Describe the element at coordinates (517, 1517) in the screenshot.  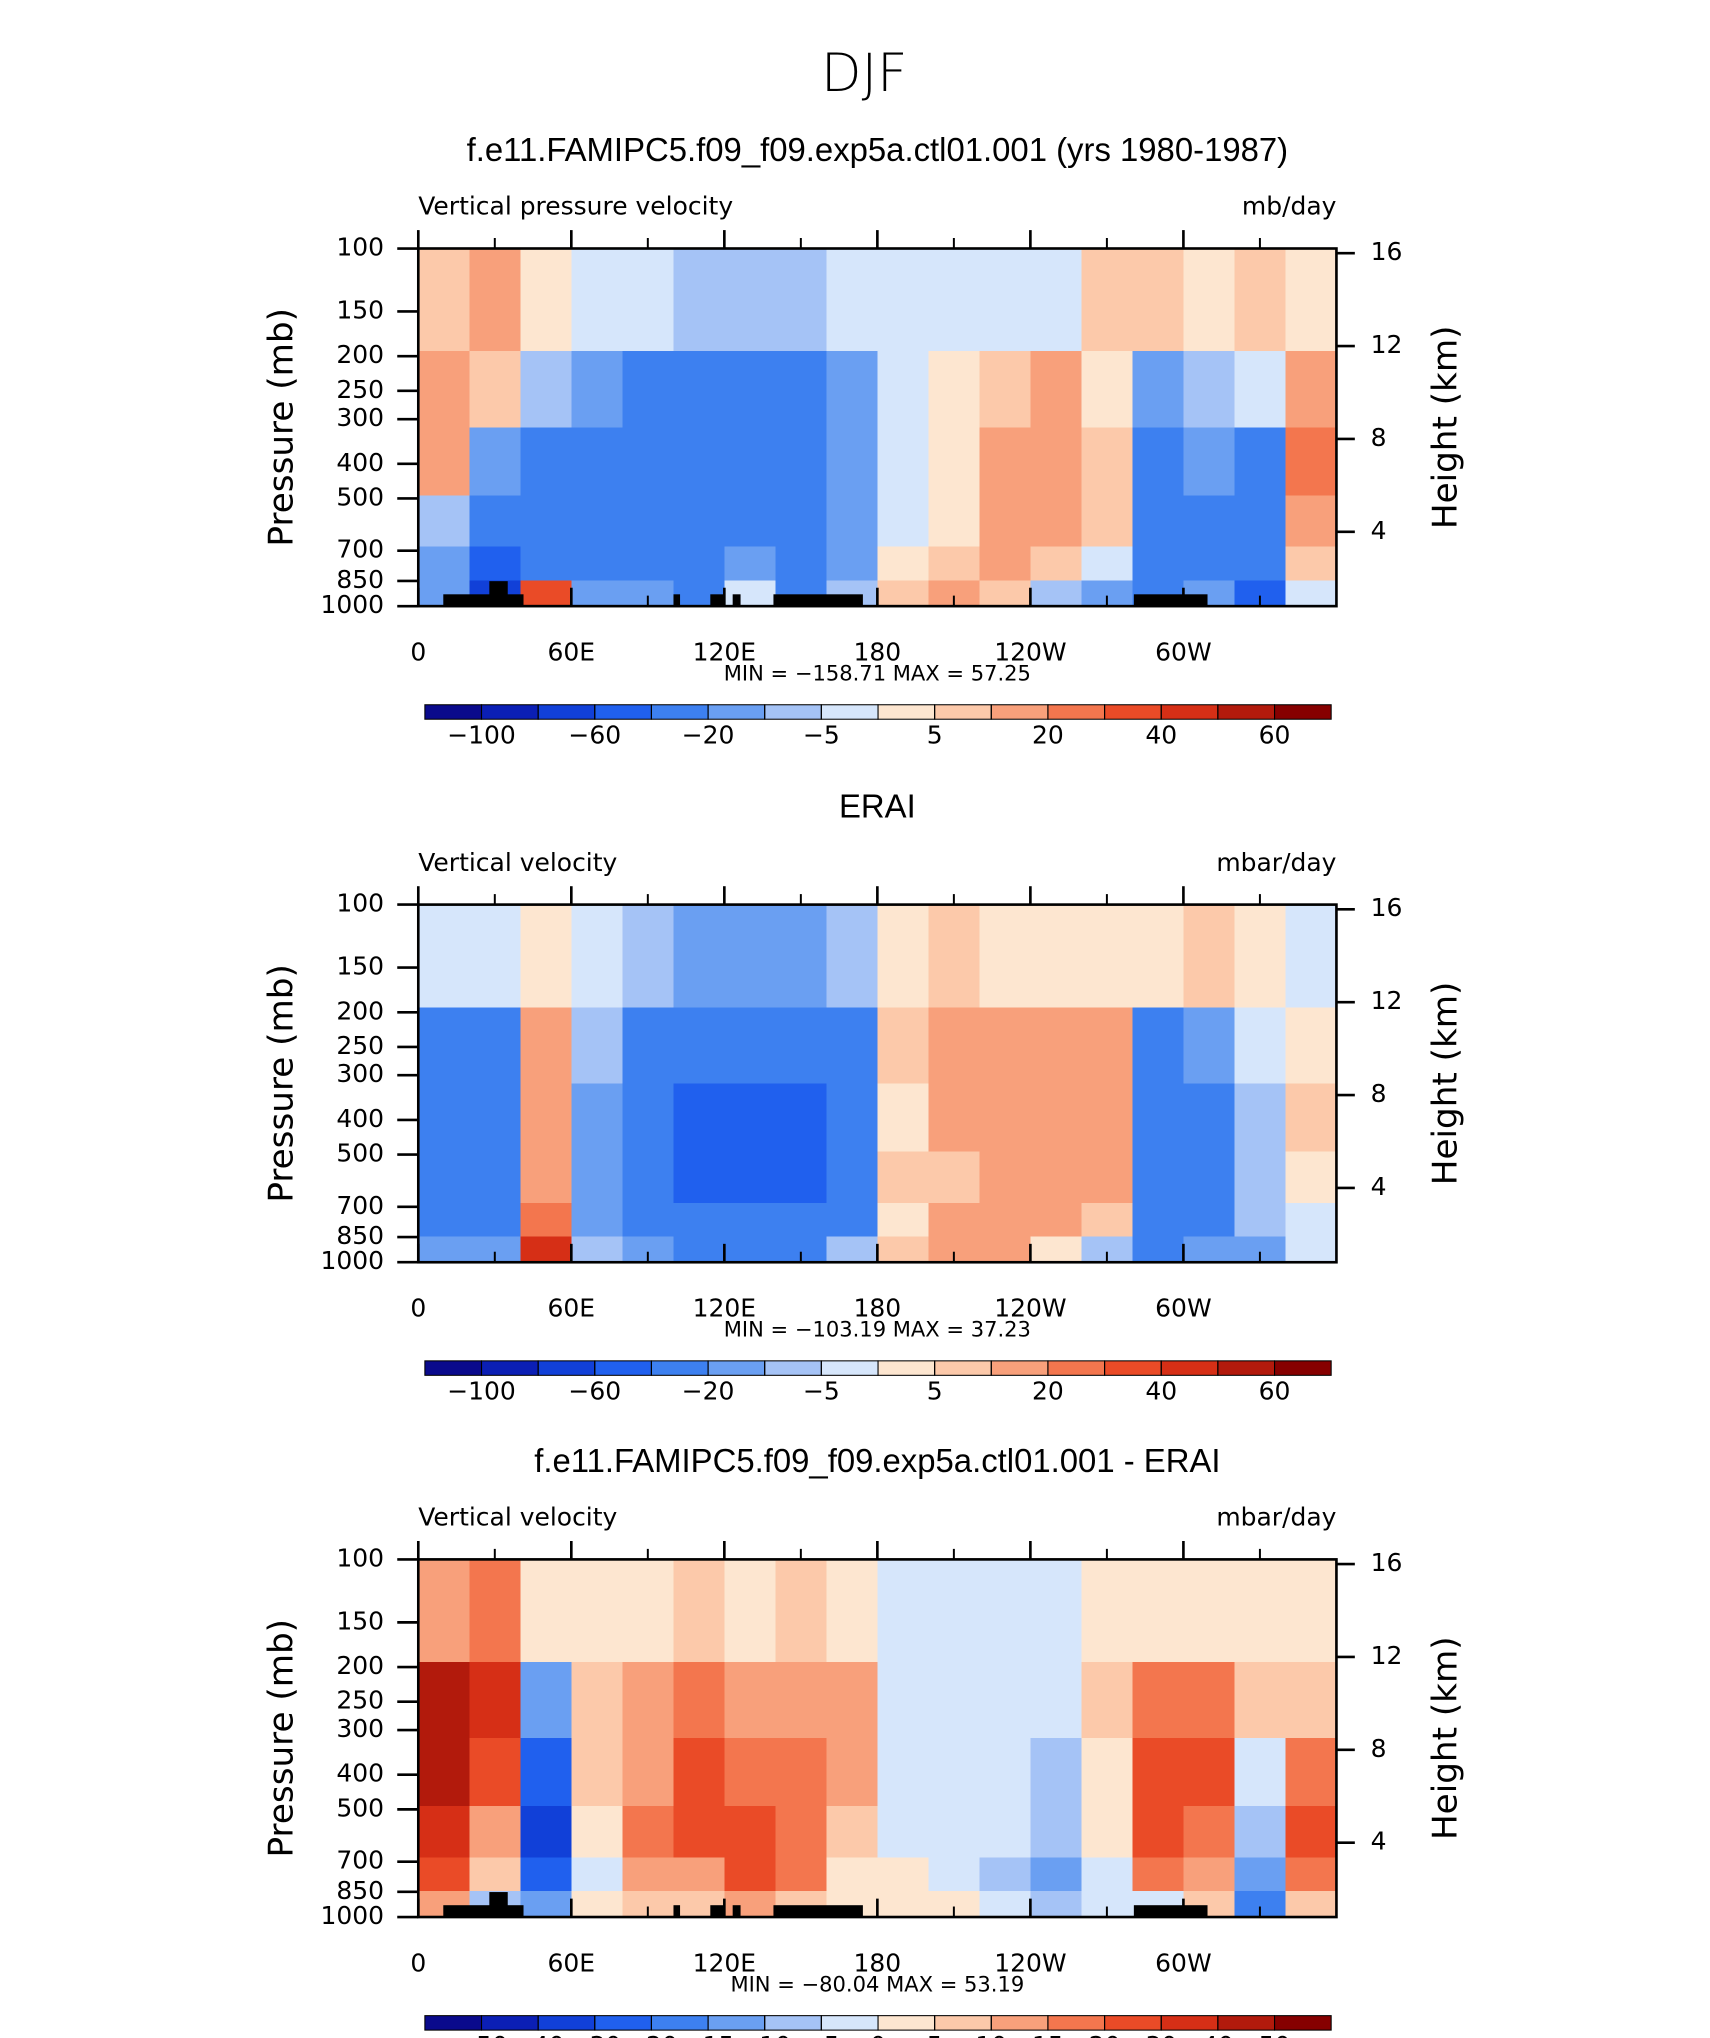
I see `subtitle-left: Vertical velocity` at that location.